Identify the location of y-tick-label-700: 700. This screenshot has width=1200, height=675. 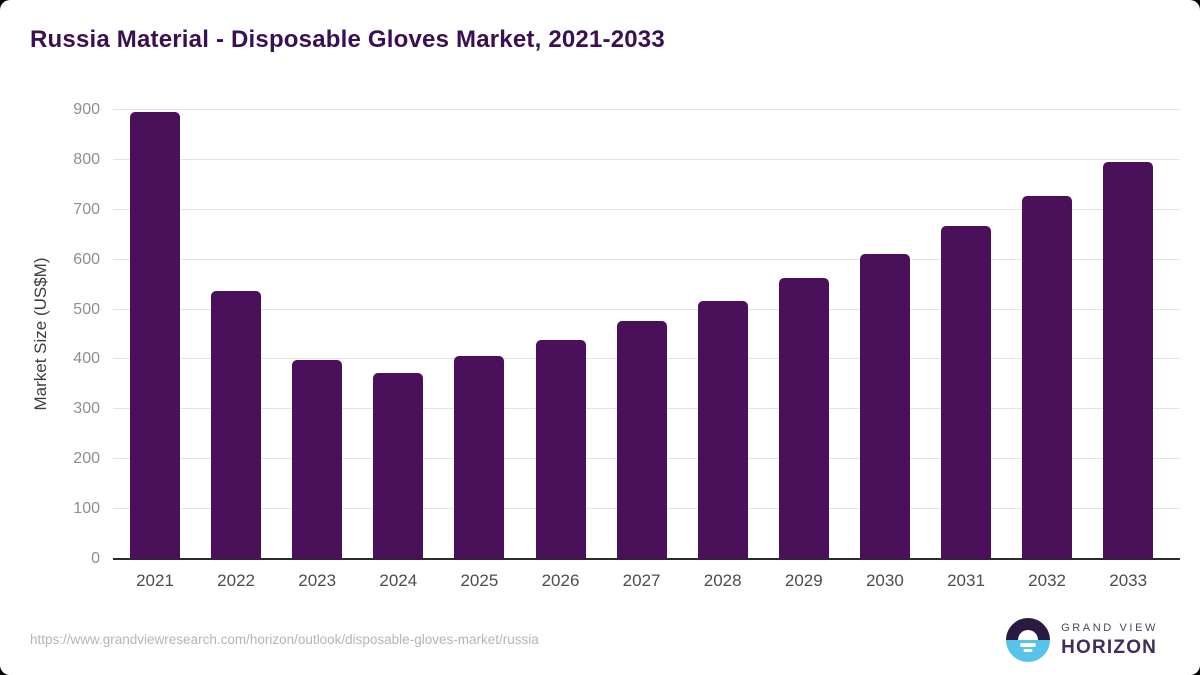
(86, 209).